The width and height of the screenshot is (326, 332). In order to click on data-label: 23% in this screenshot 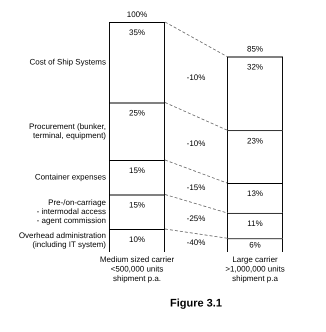, I will do `click(255, 141)`.